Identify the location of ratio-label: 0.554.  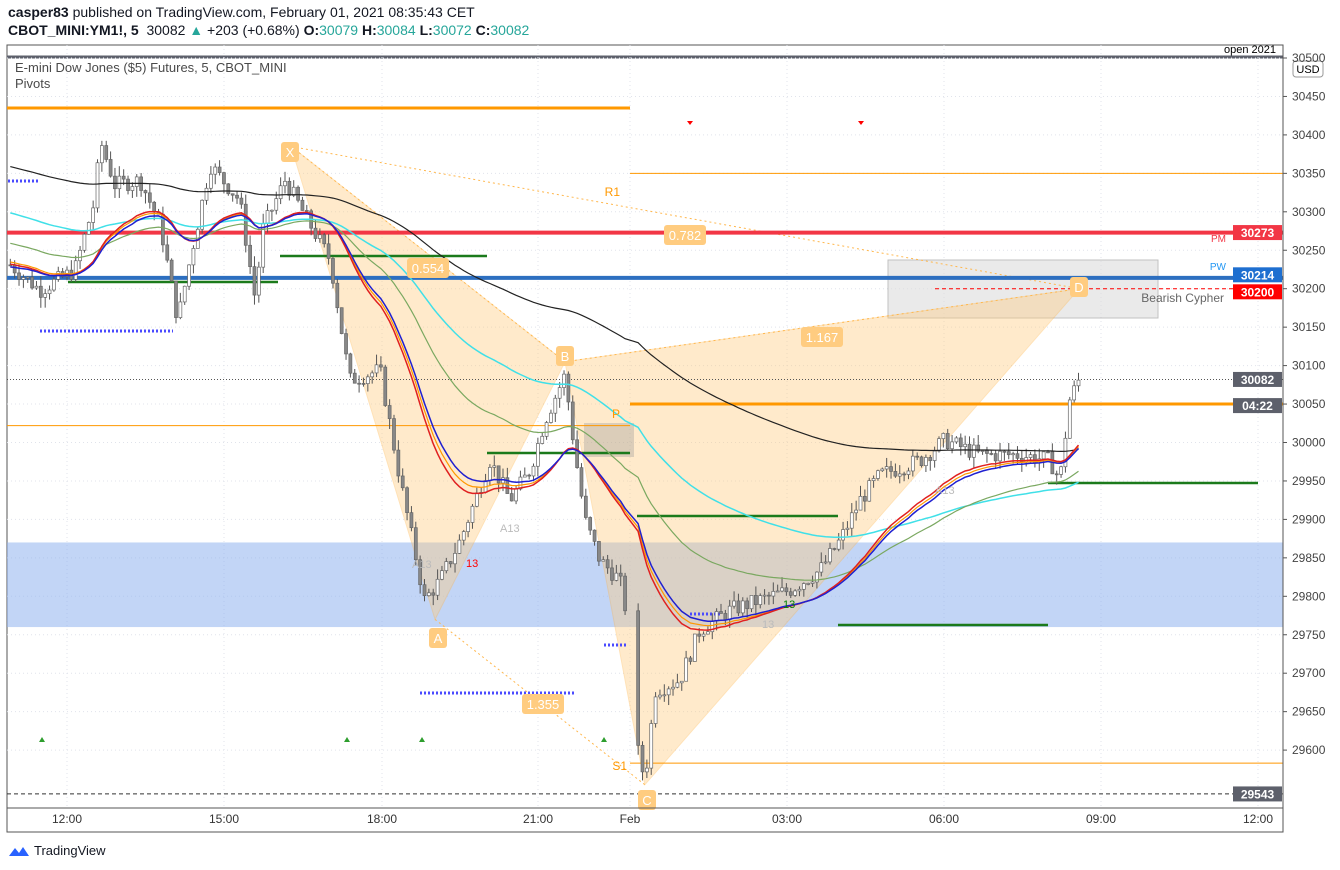
(428, 268).